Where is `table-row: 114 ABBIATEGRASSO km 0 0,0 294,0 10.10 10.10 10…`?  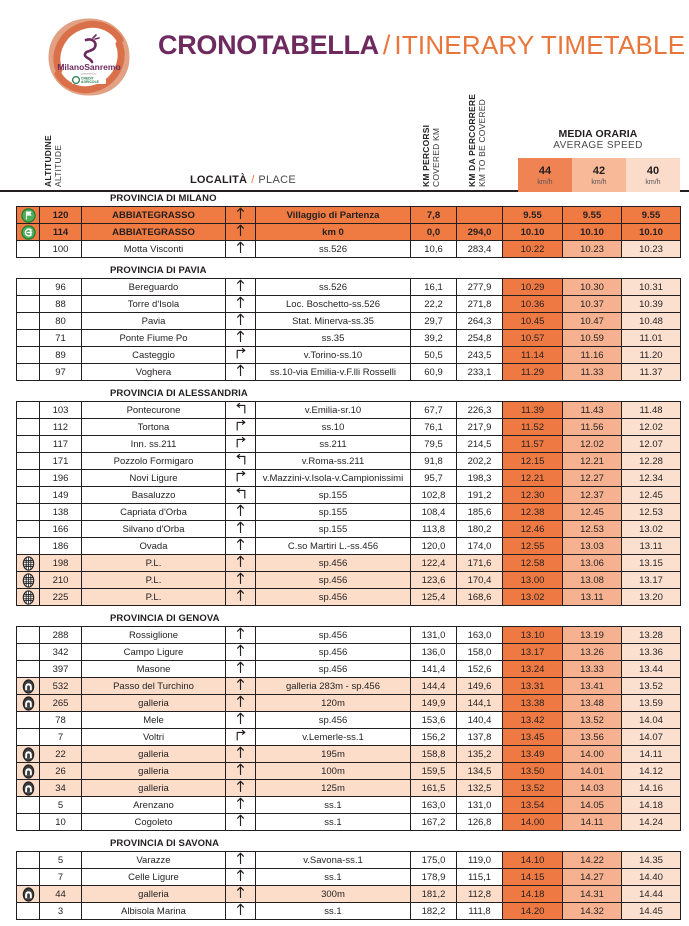 table-row: 114 ABBIATEGRASSO km 0 0,0 294,0 10.10 10.10 10… is located at coordinates (348, 232).